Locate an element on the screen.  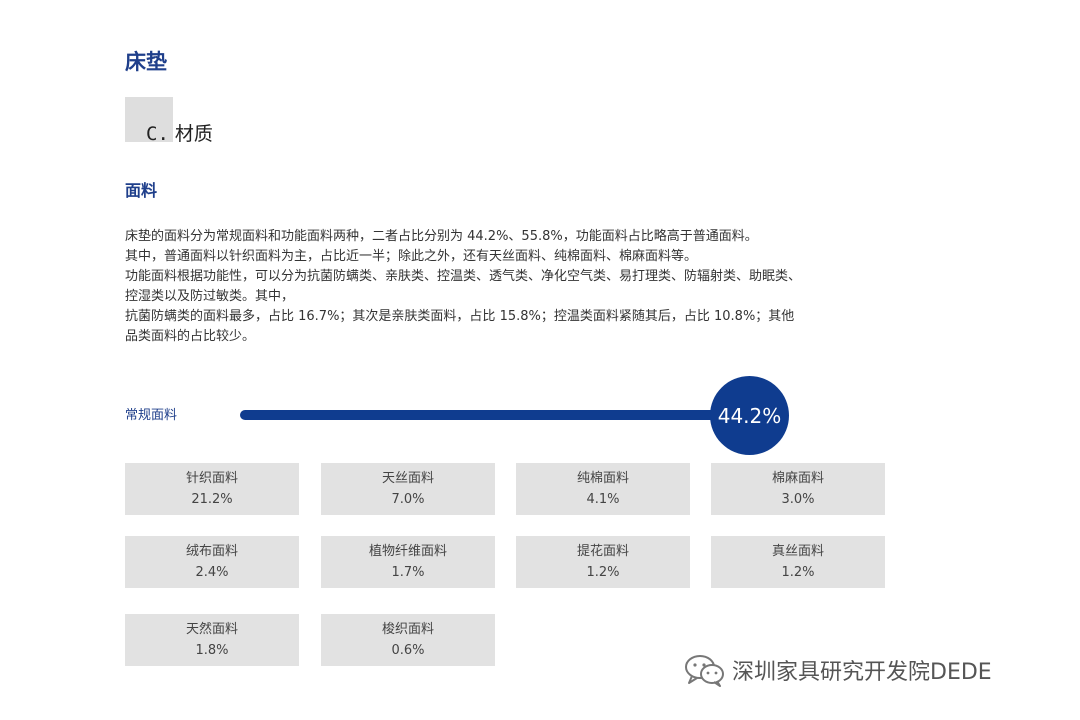
material-name: 针织面料 is located at coordinates (211, 478).